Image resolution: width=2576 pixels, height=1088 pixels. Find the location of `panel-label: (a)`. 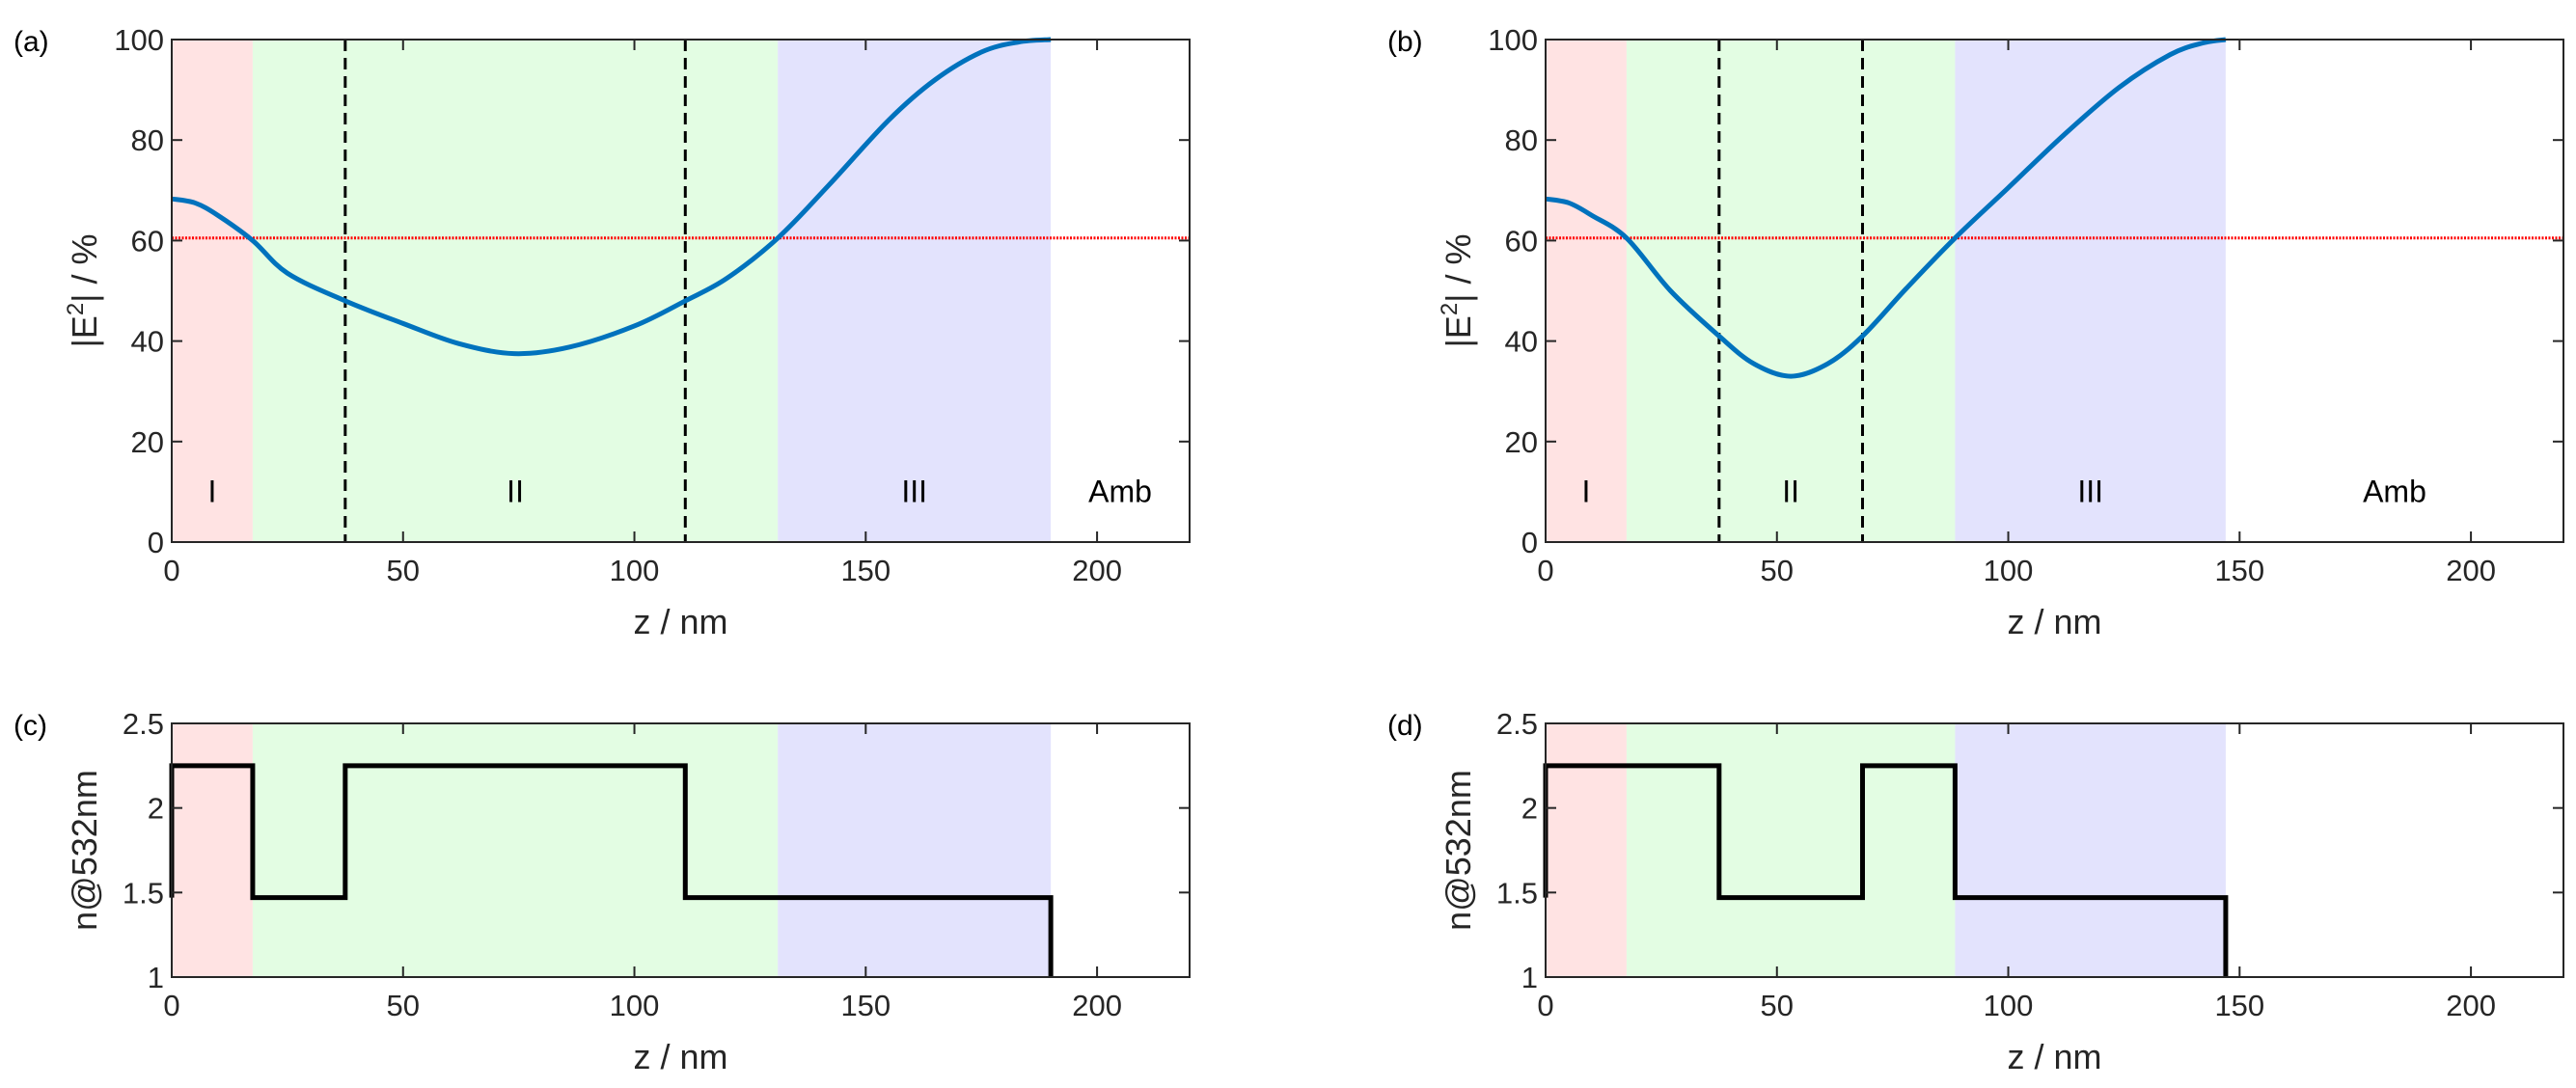

panel-label: (a) is located at coordinates (32, 42).